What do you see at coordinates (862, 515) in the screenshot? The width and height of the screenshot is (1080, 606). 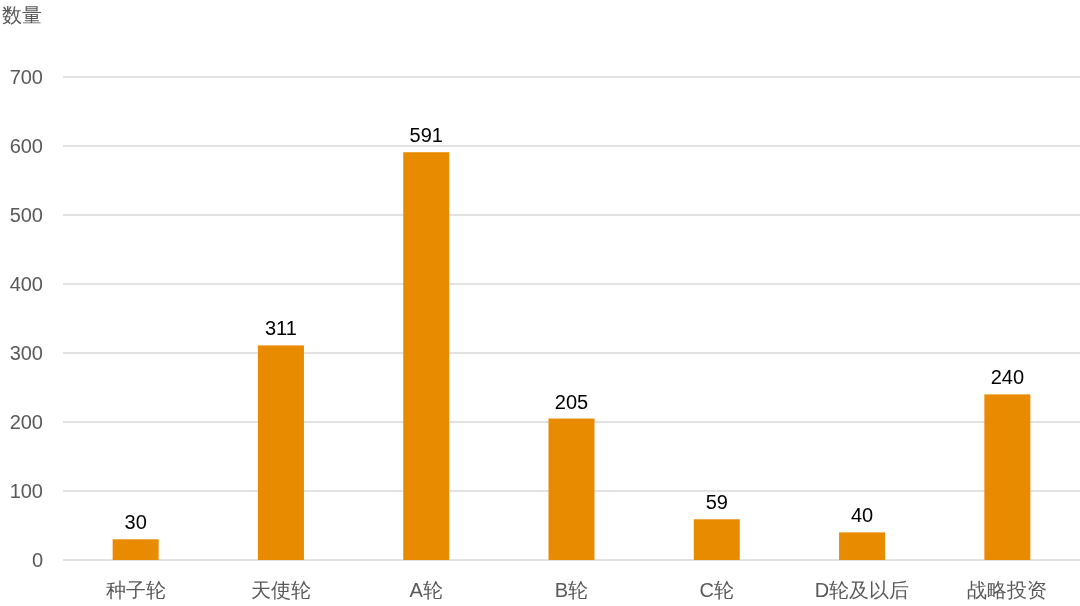 I see `data-label: 40` at bounding box center [862, 515].